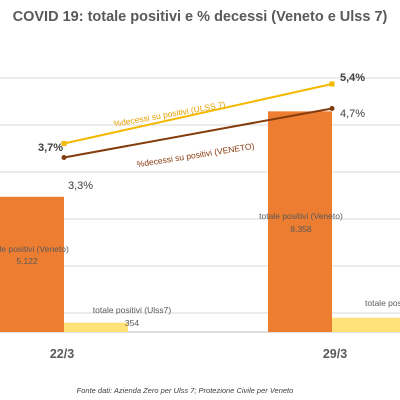 The width and height of the screenshot is (400, 400). I want to click on x-axis: 22/3 29/3, so click(198, 354).